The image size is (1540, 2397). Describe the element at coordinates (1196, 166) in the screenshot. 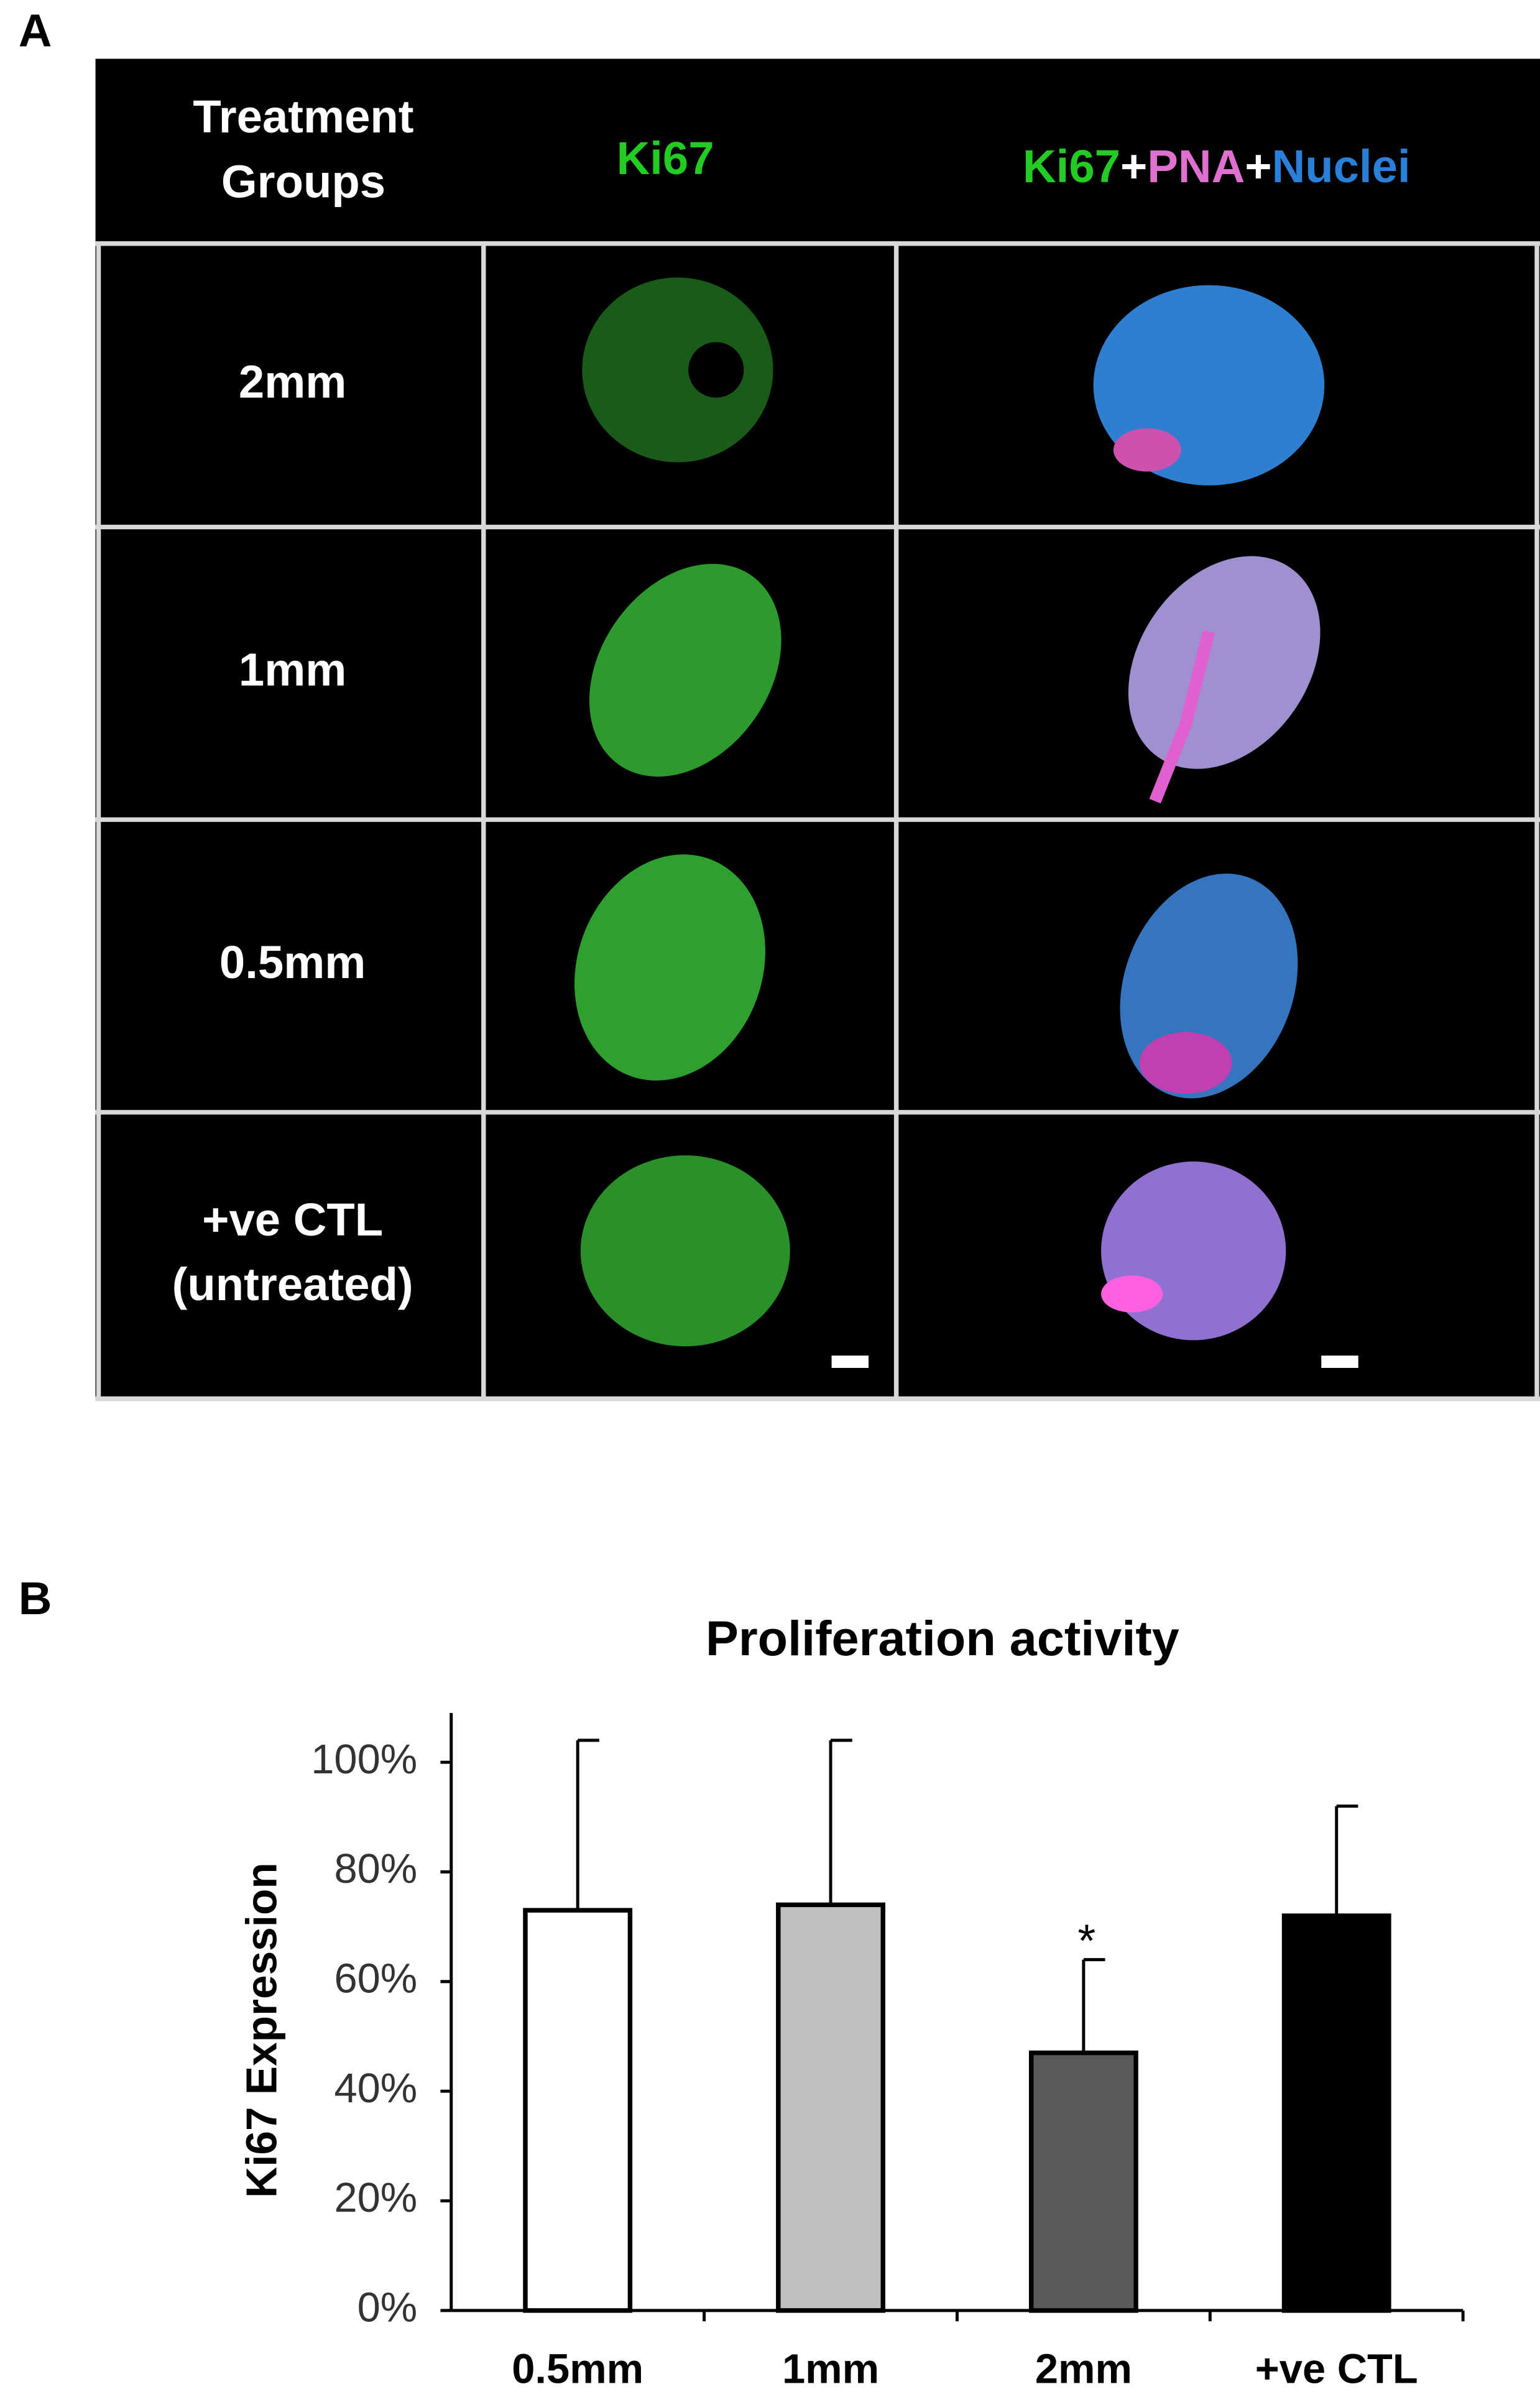

I see `header-segment: PNA` at that location.